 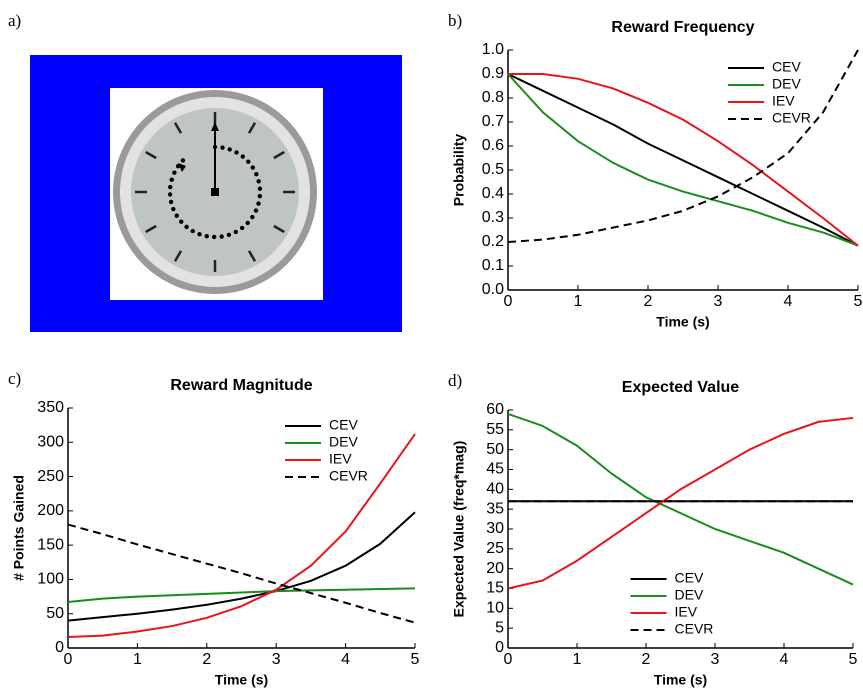 I want to click on panel-label: c), so click(x=14, y=378).